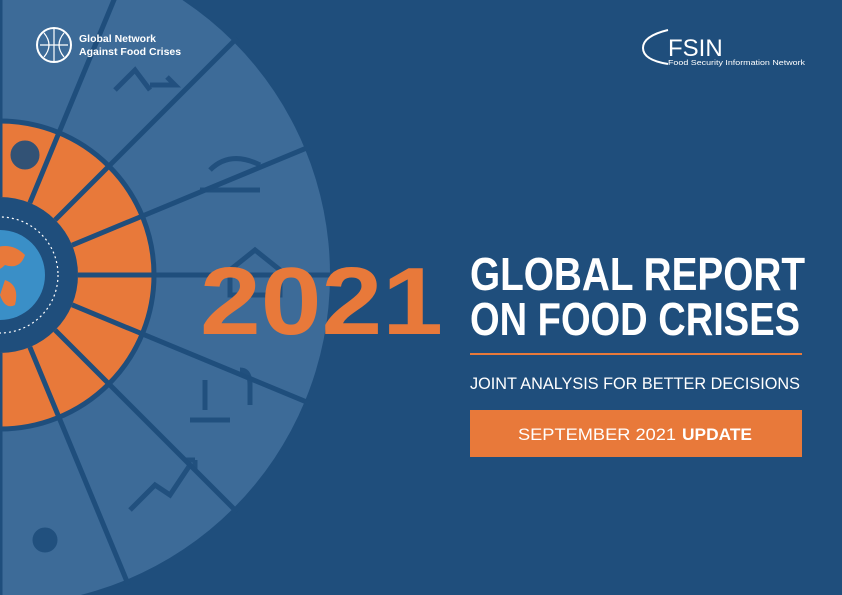 This screenshot has width=842, height=595. What do you see at coordinates (78, 275) in the screenshot?
I see `ring` at bounding box center [78, 275].